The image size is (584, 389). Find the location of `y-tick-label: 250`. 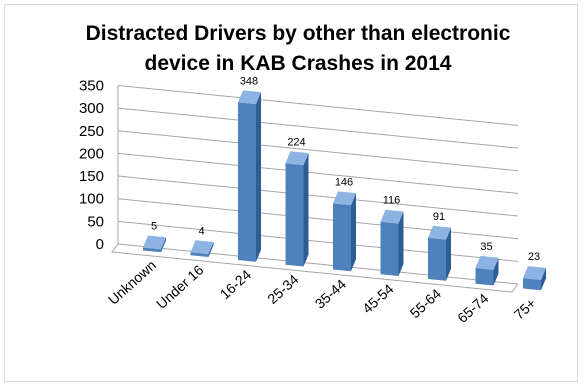

y-tick-label: 250 is located at coordinates (91, 131).